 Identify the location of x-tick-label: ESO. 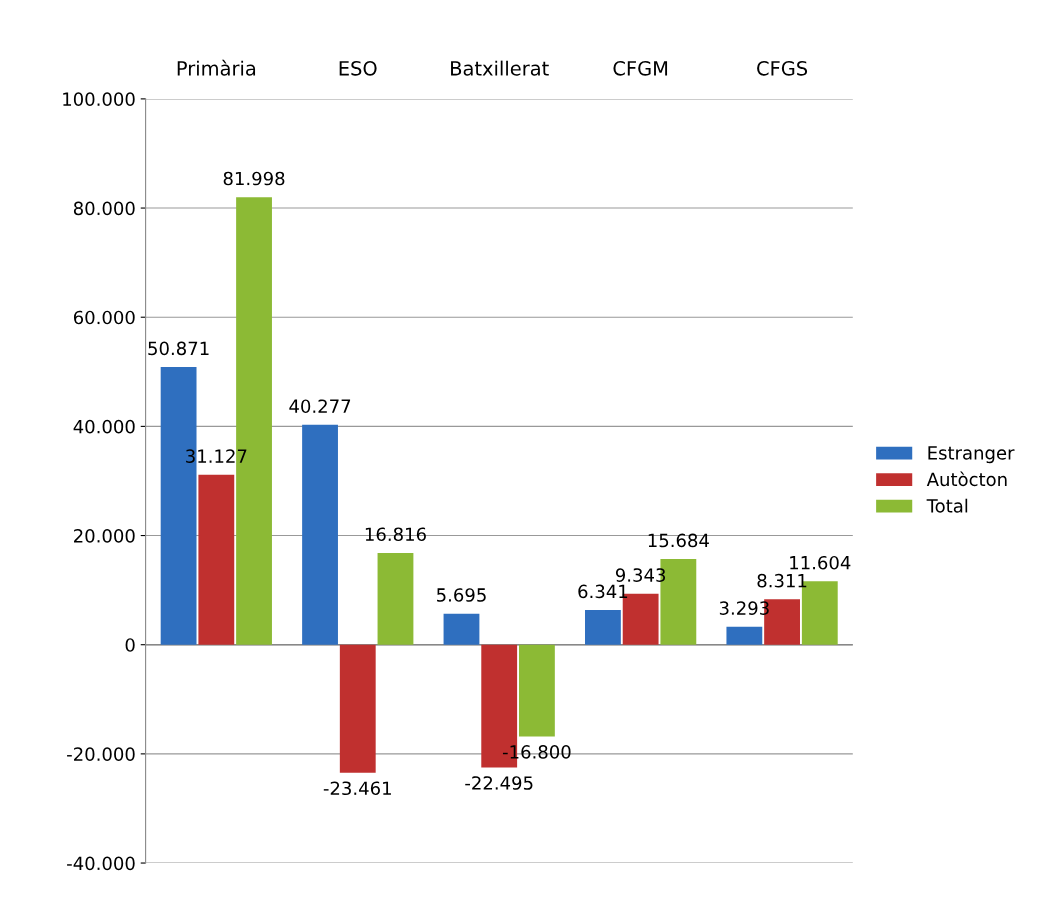
(358, 68).